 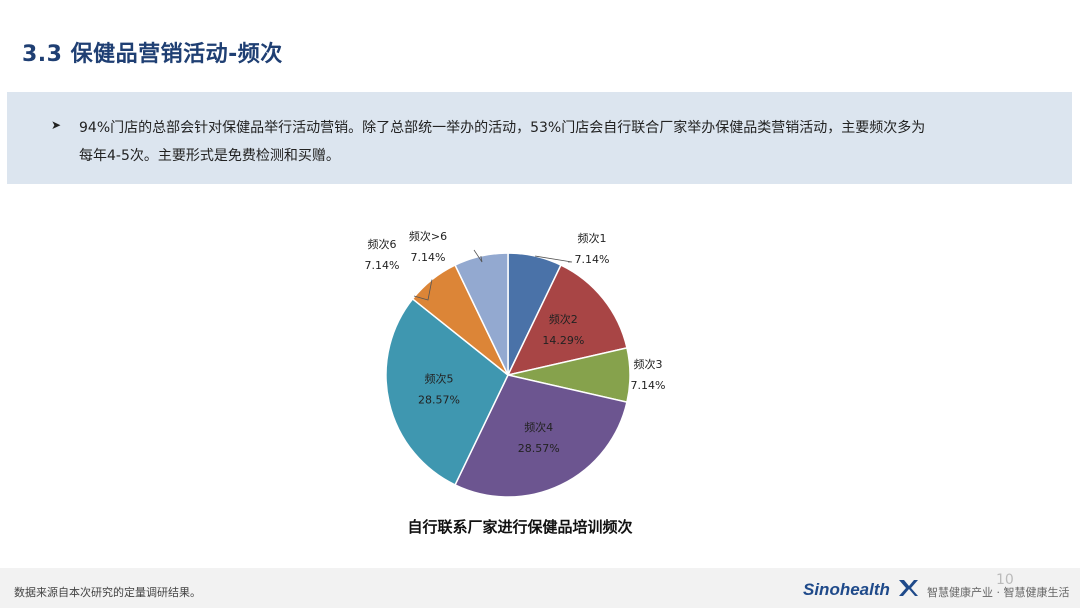 I want to click on pie-slice-label: 频次3, so click(x=648, y=364).